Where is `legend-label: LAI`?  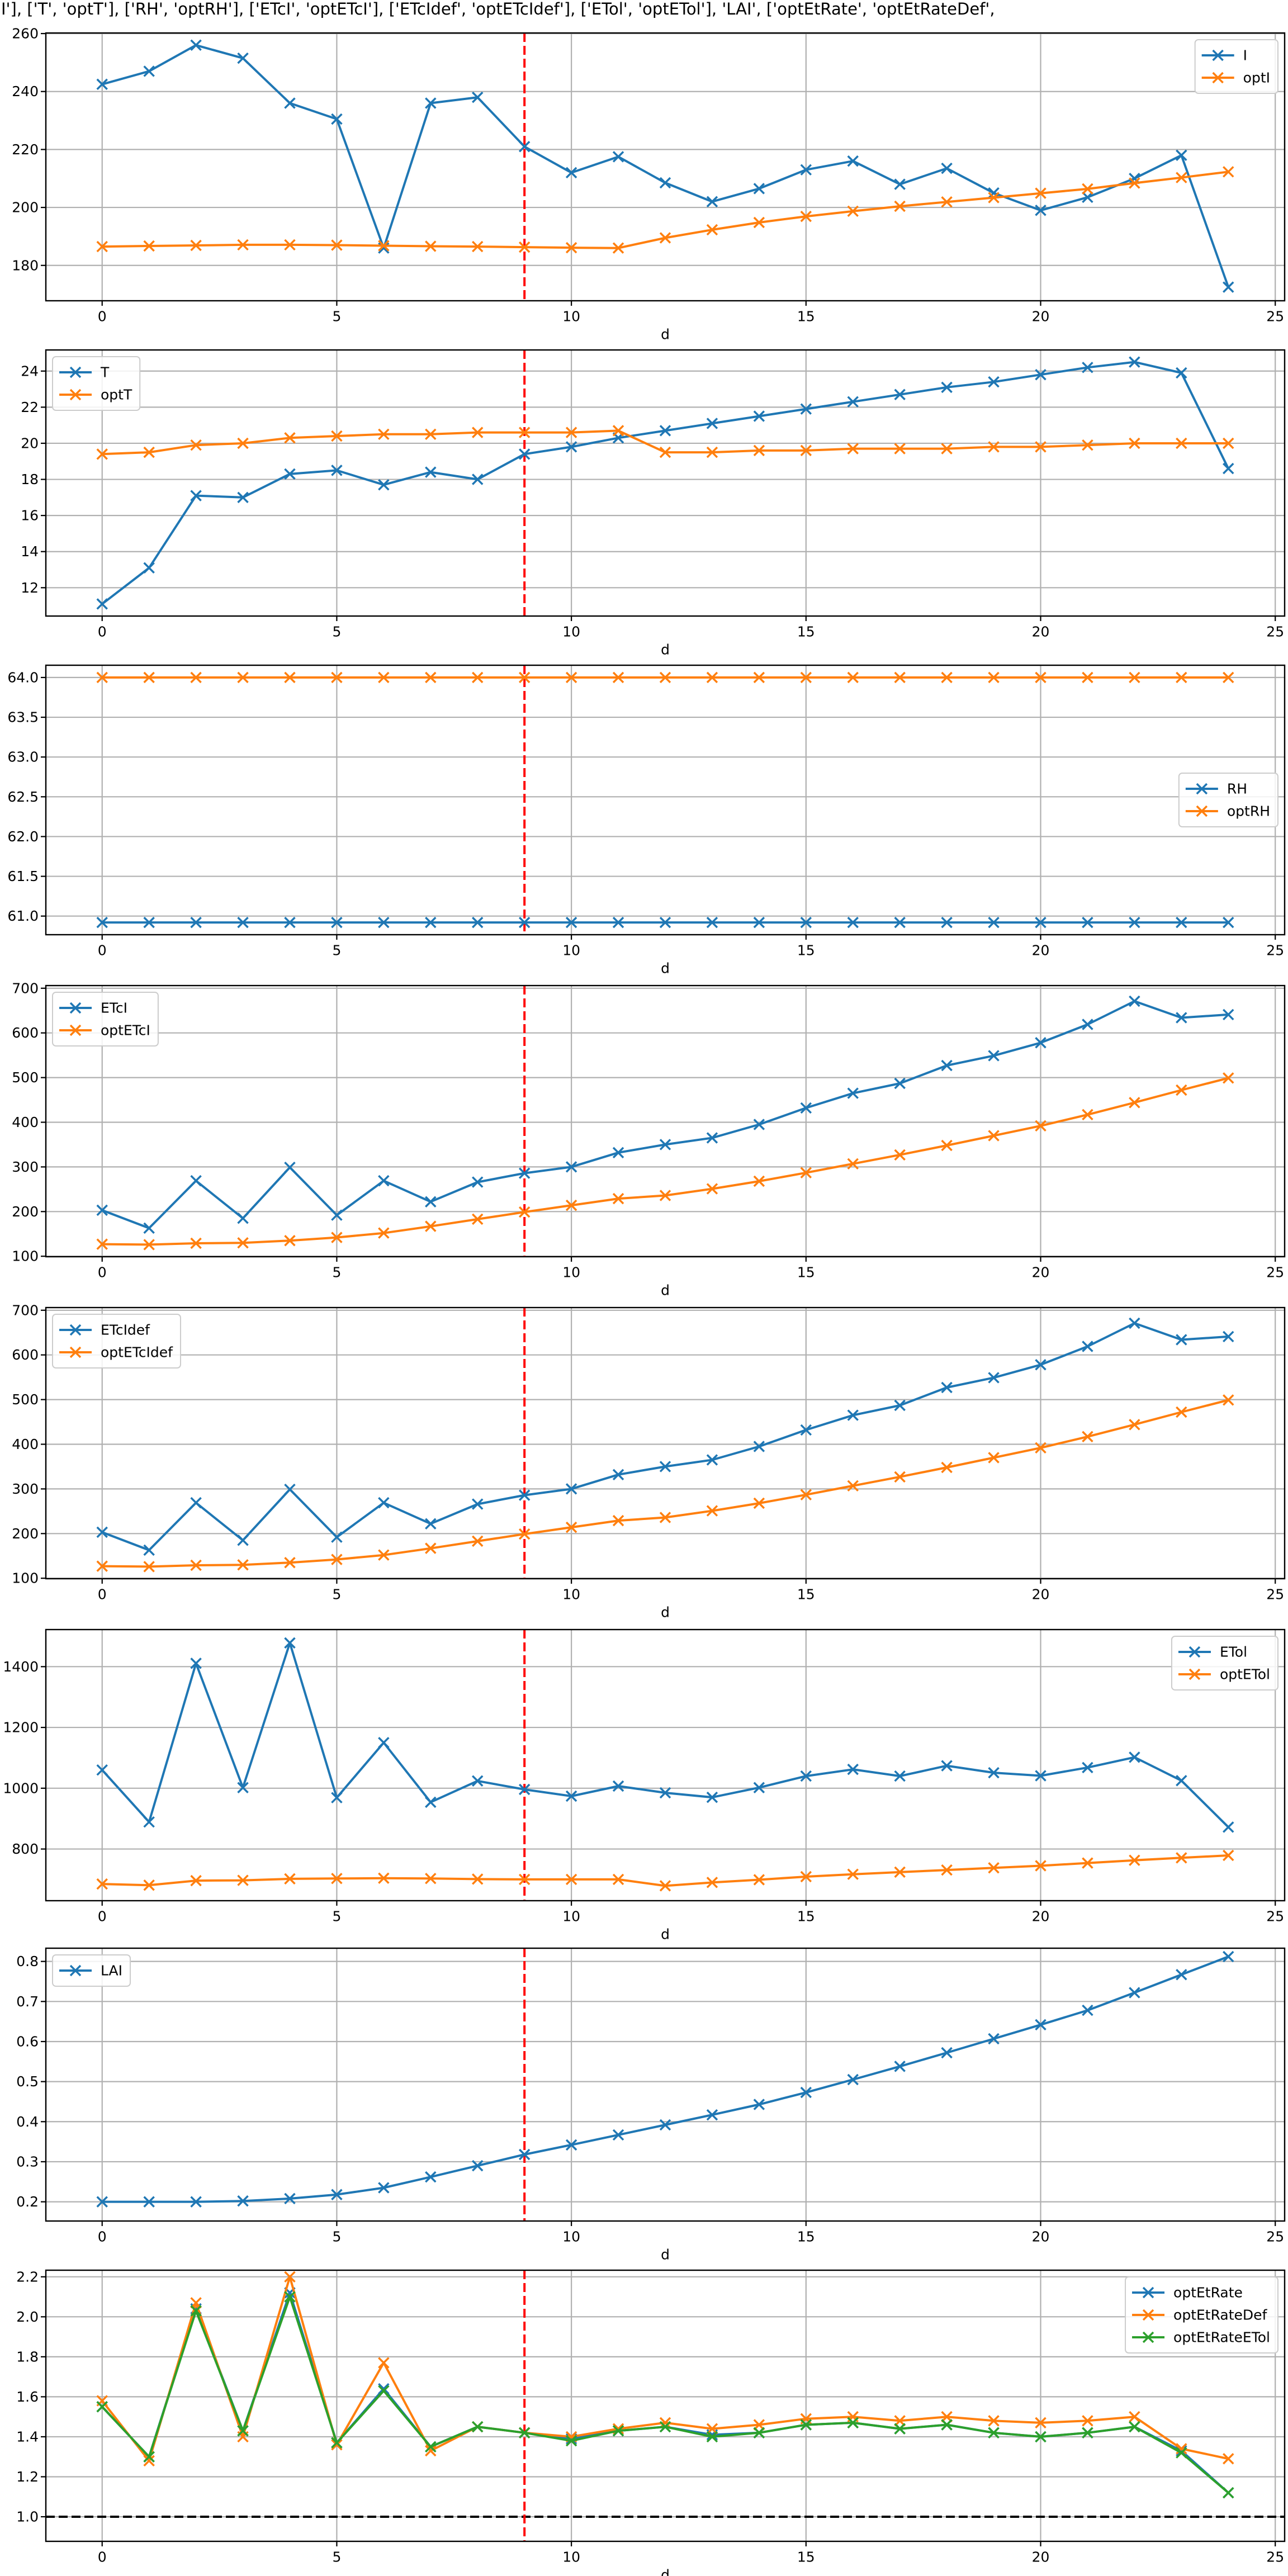
legend-label: LAI is located at coordinates (111, 1971).